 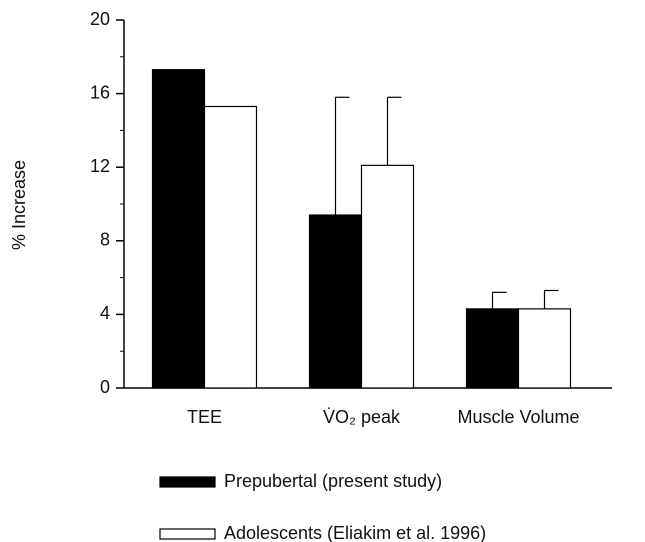 I want to click on legend-label: Adolescents (Eliakim et al. 1996), so click(x=355, y=532).